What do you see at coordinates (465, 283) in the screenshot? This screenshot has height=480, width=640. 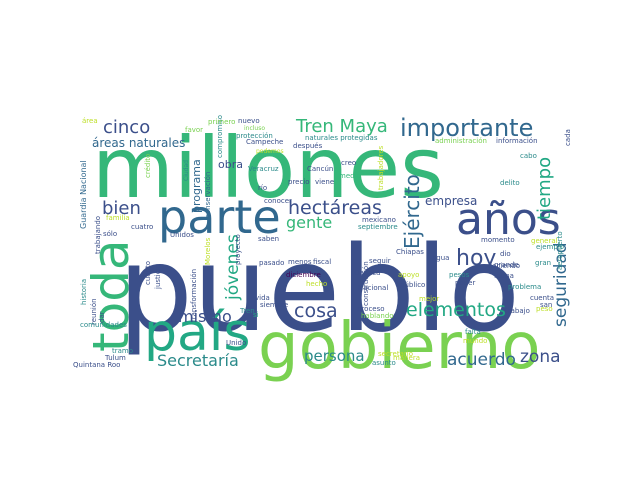 I see `word-104: poder` at bounding box center [465, 283].